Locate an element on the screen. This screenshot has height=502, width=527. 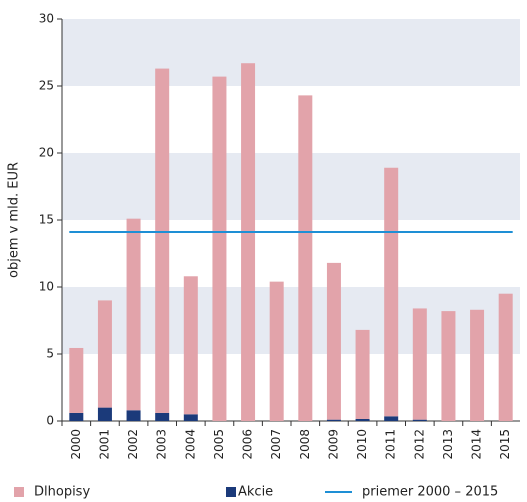
y-axis-label: objem v mld. EUR is located at coordinates (14, 220).